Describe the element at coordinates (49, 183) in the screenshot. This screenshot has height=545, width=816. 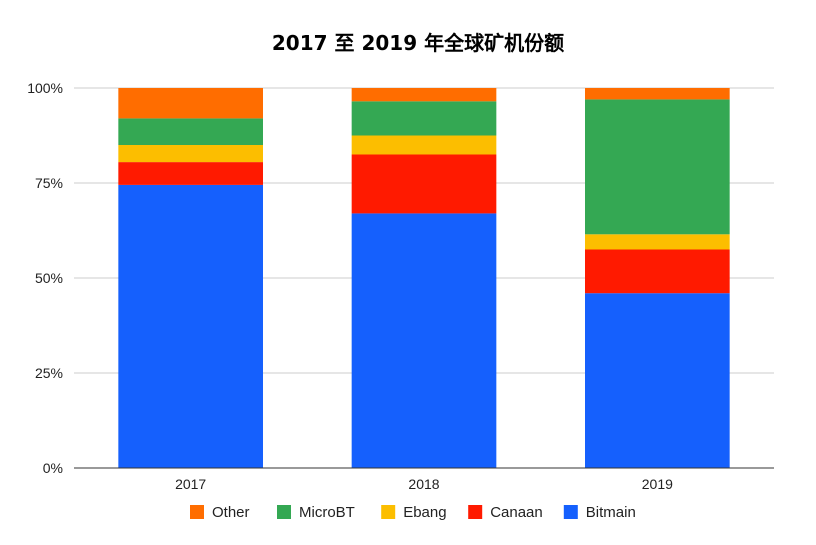
I see `y-tick-label: 75%` at that location.